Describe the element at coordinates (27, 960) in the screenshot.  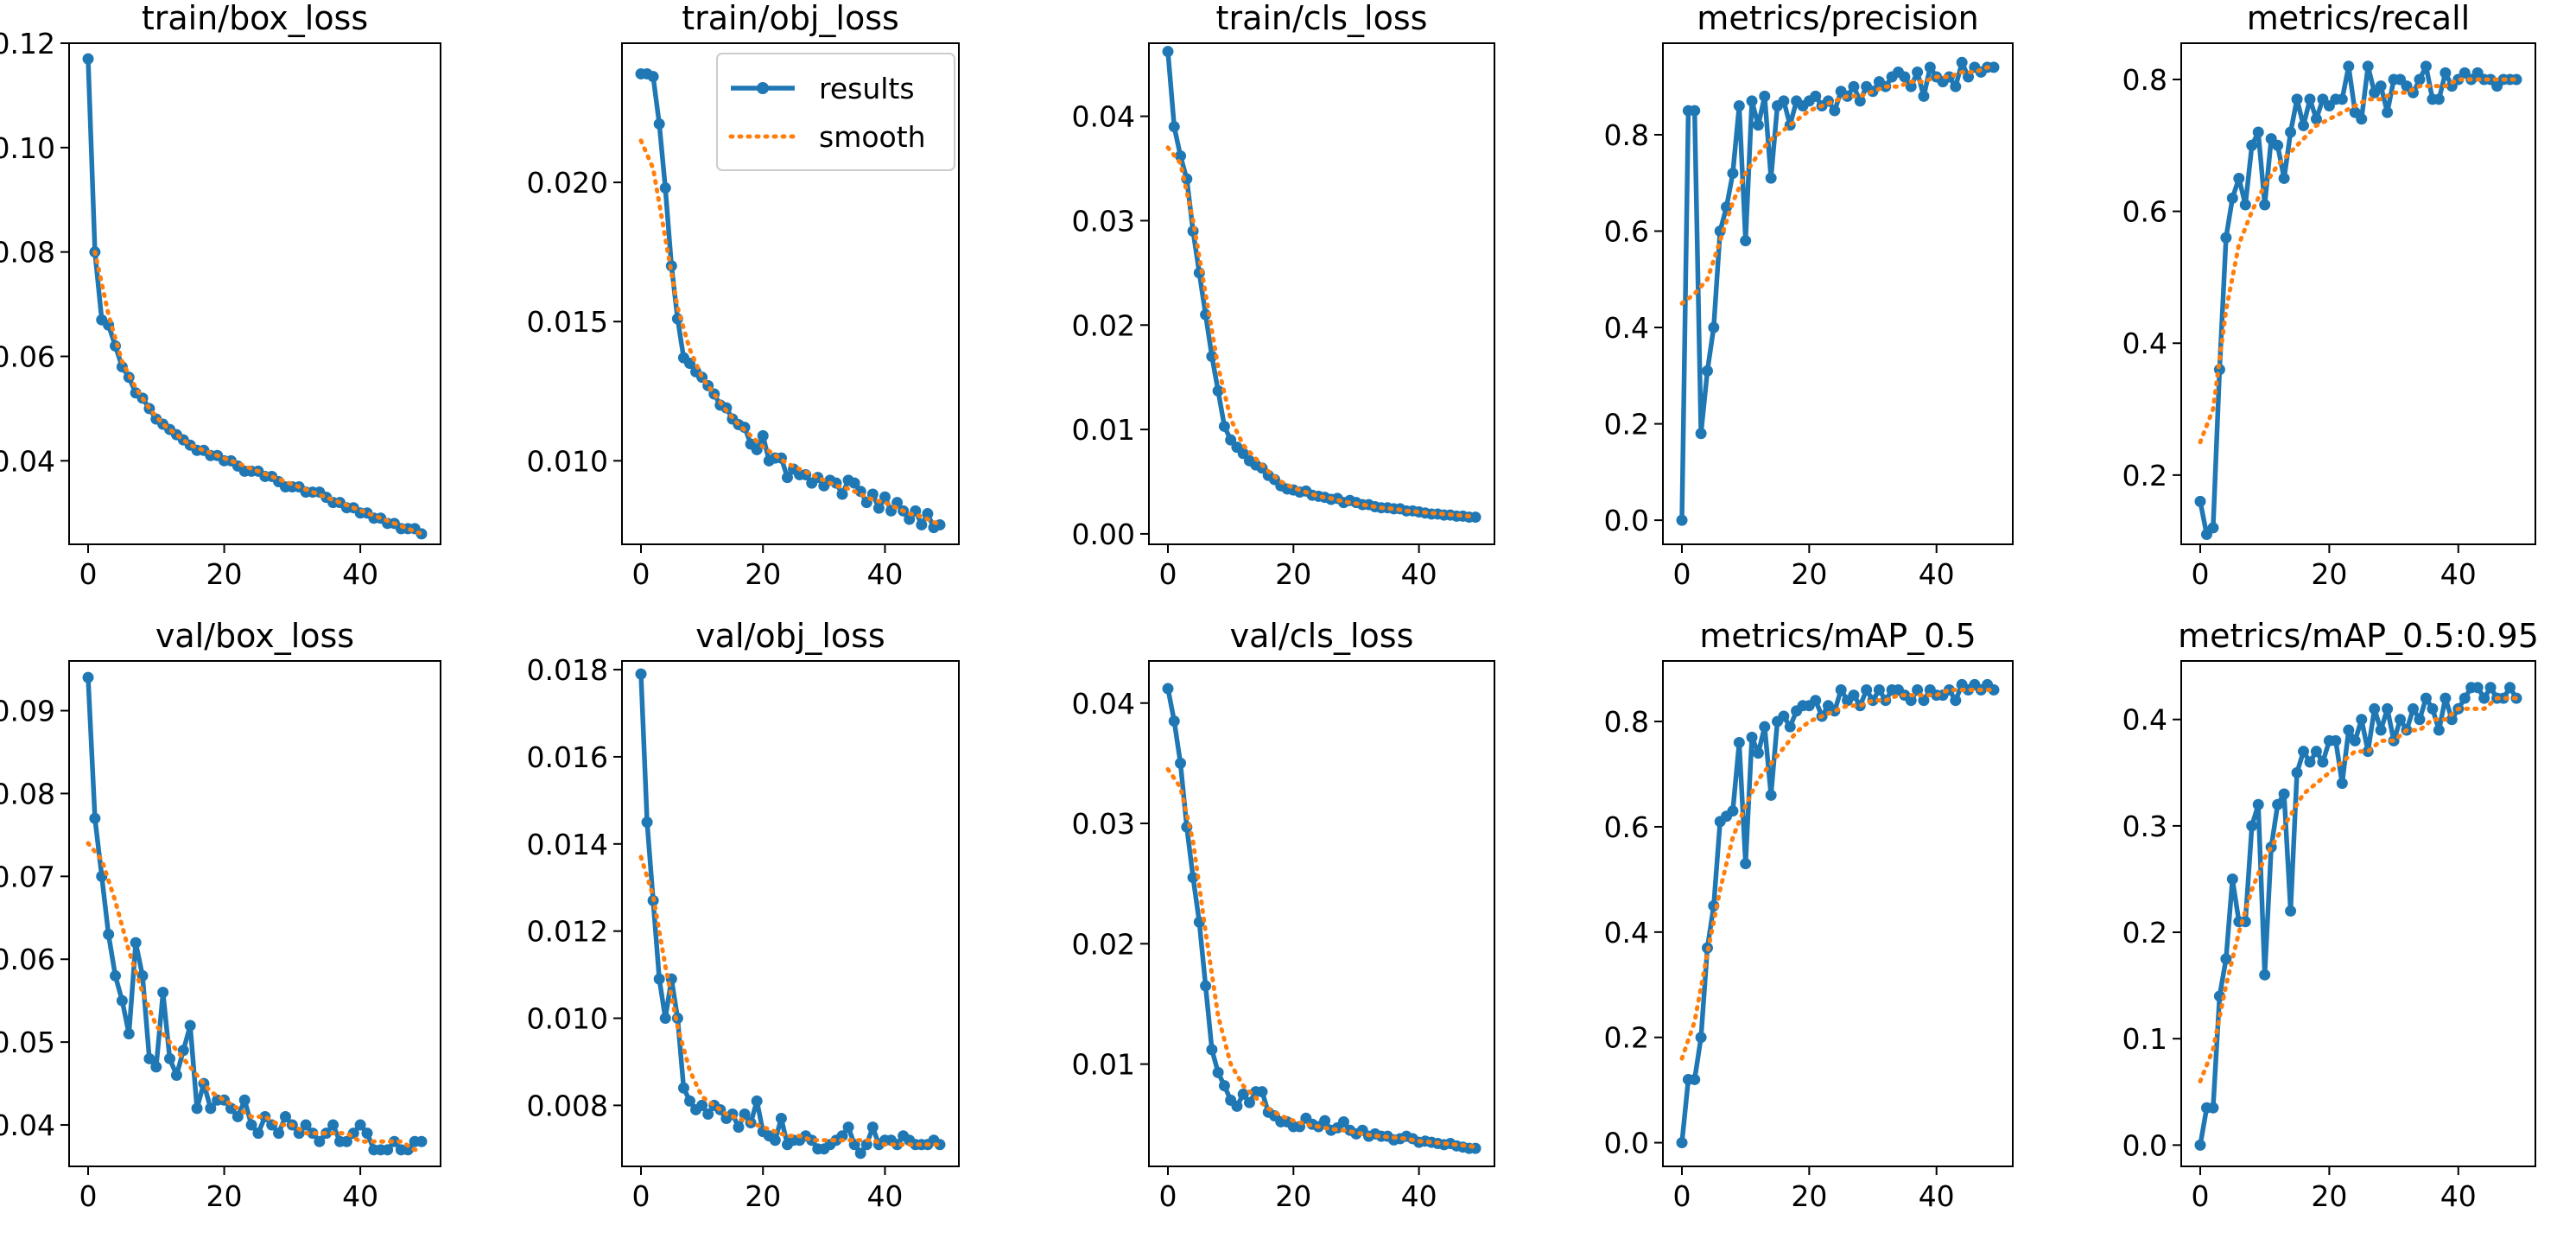
I see `y-tick-label: 0.06` at that location.